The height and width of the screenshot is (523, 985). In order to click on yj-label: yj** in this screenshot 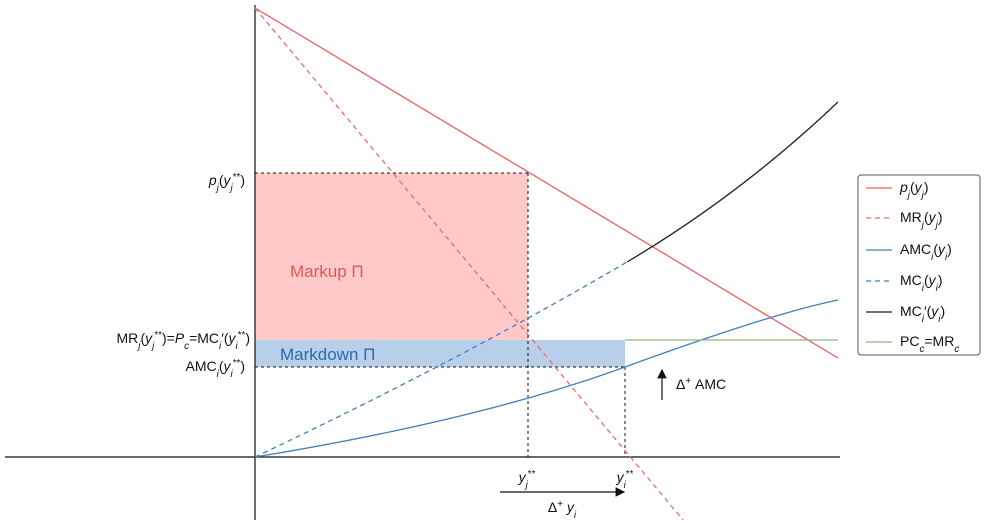, I will do `click(527, 480)`.